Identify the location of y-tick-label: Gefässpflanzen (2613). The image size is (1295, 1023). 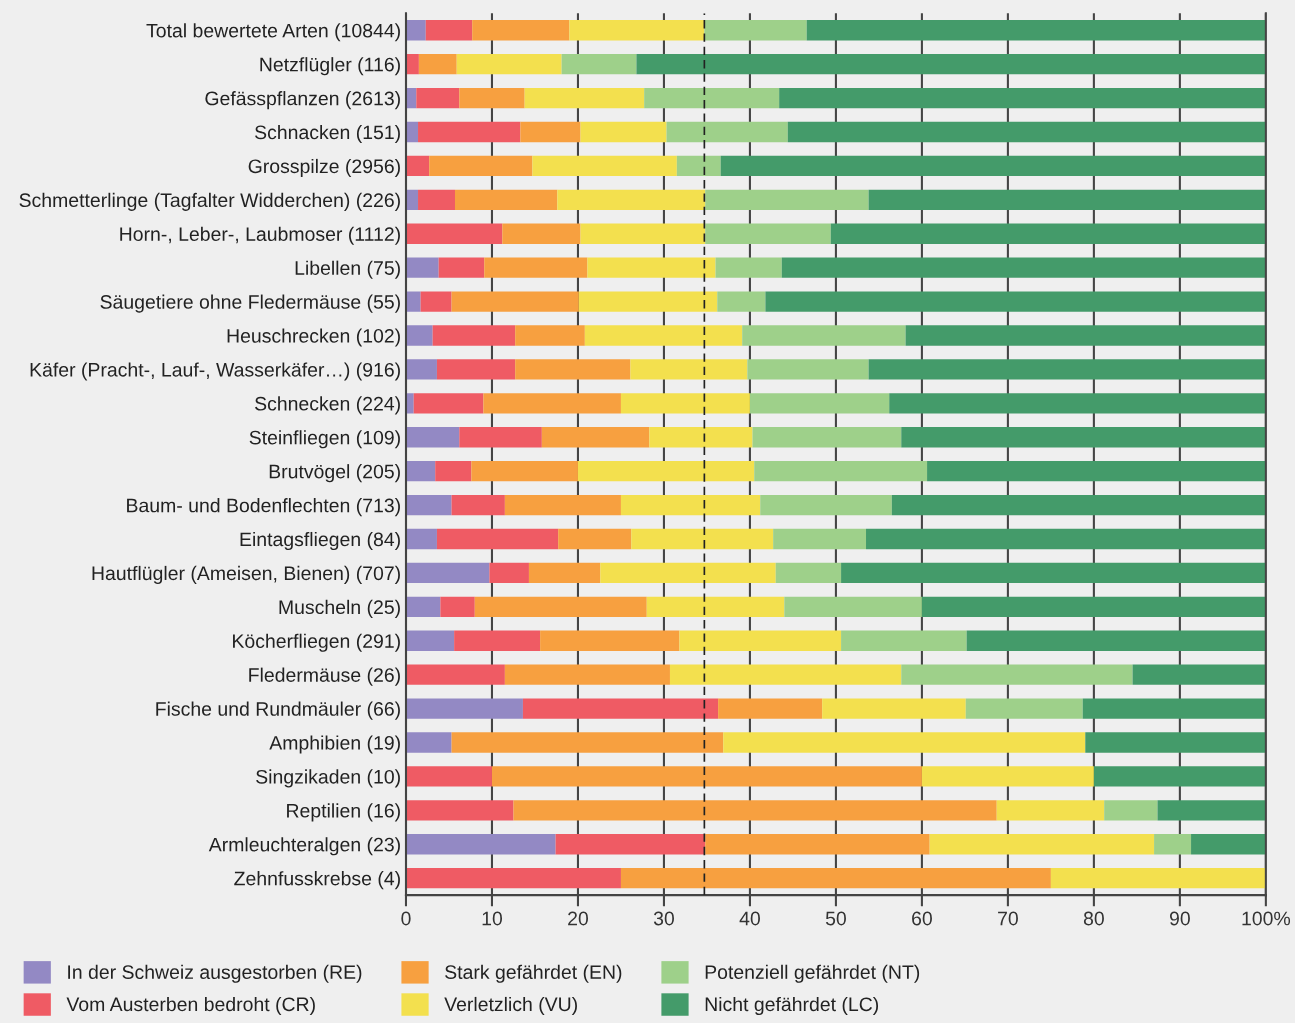
(302, 100).